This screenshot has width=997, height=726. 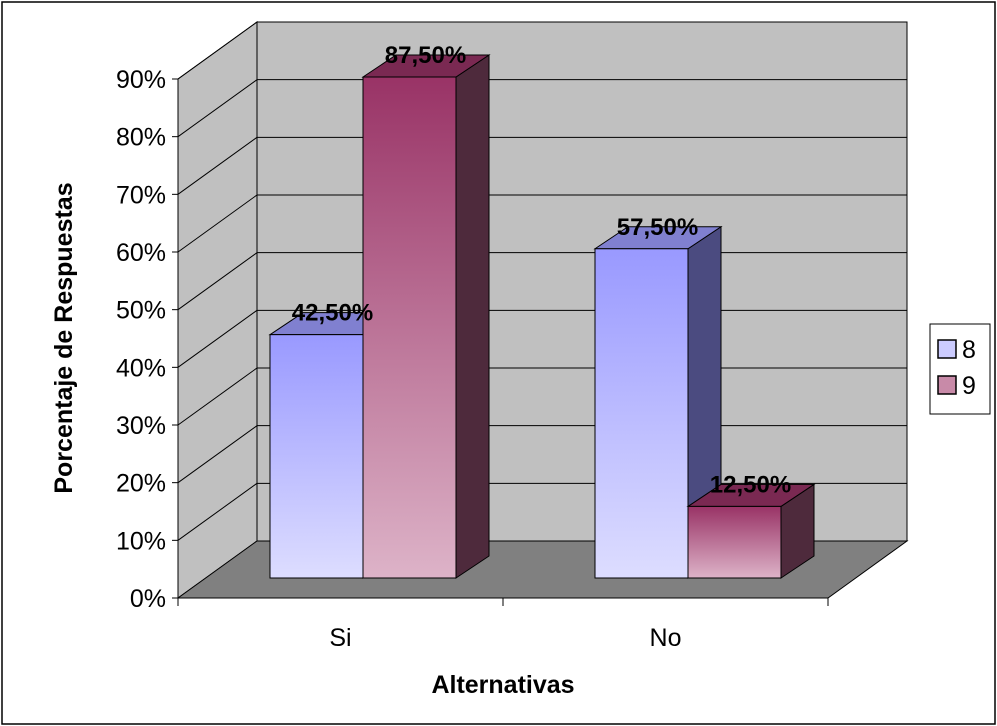 I want to click on x-tick-label: No, so click(x=666, y=638).